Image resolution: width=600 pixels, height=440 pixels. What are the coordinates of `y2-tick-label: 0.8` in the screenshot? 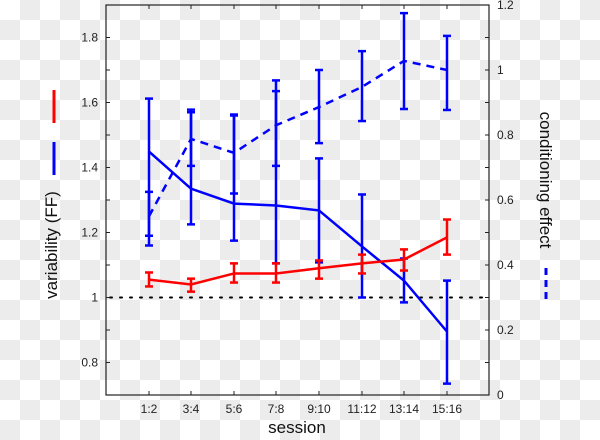 It's located at (505, 135).